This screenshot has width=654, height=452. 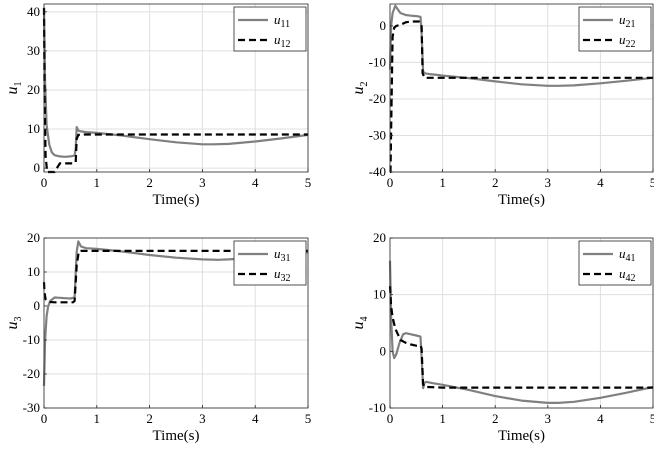 I want to click on y-tick-label: 30, so click(x=33, y=50).